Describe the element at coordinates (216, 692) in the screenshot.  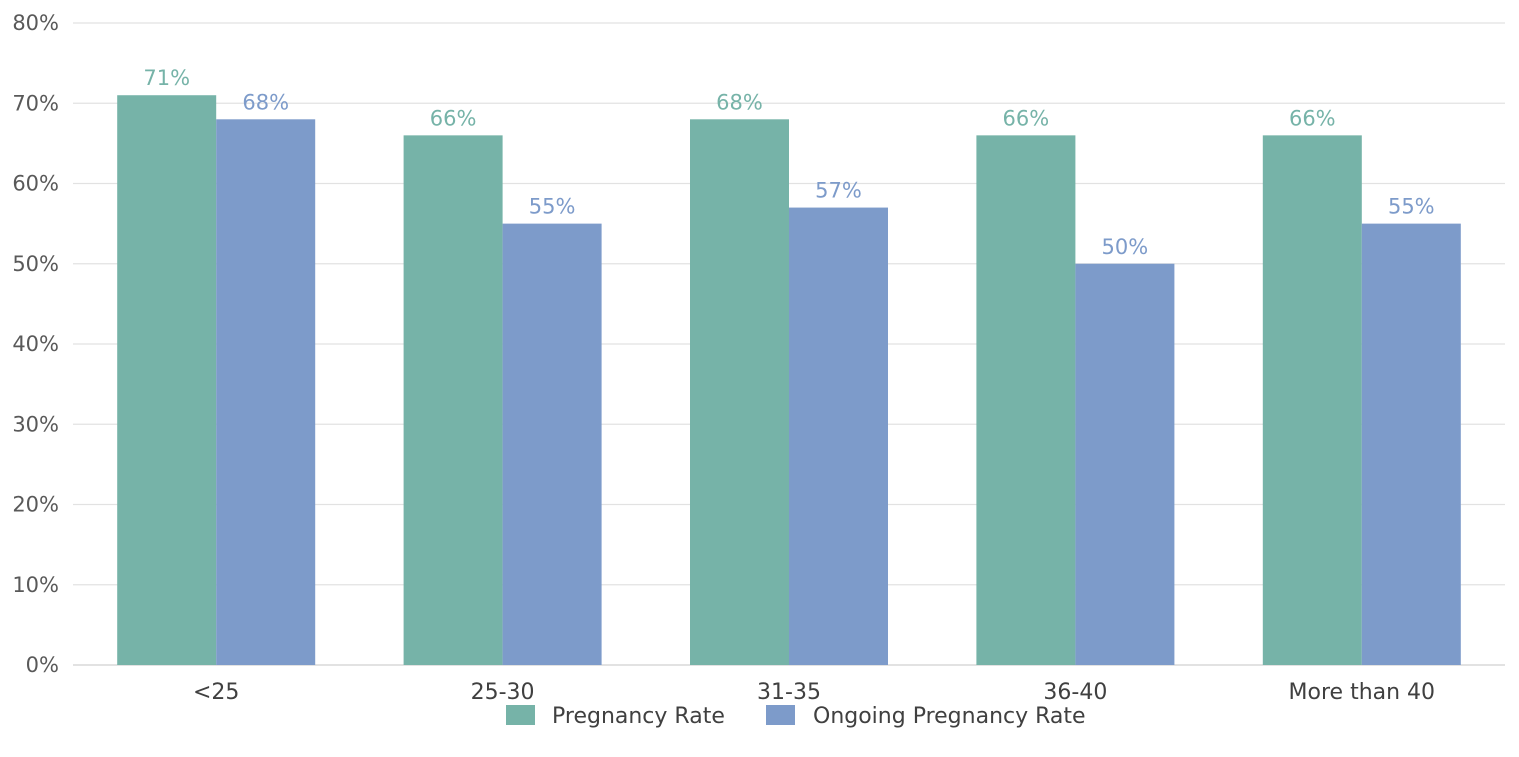
I see `x-tick-label: <25` at that location.